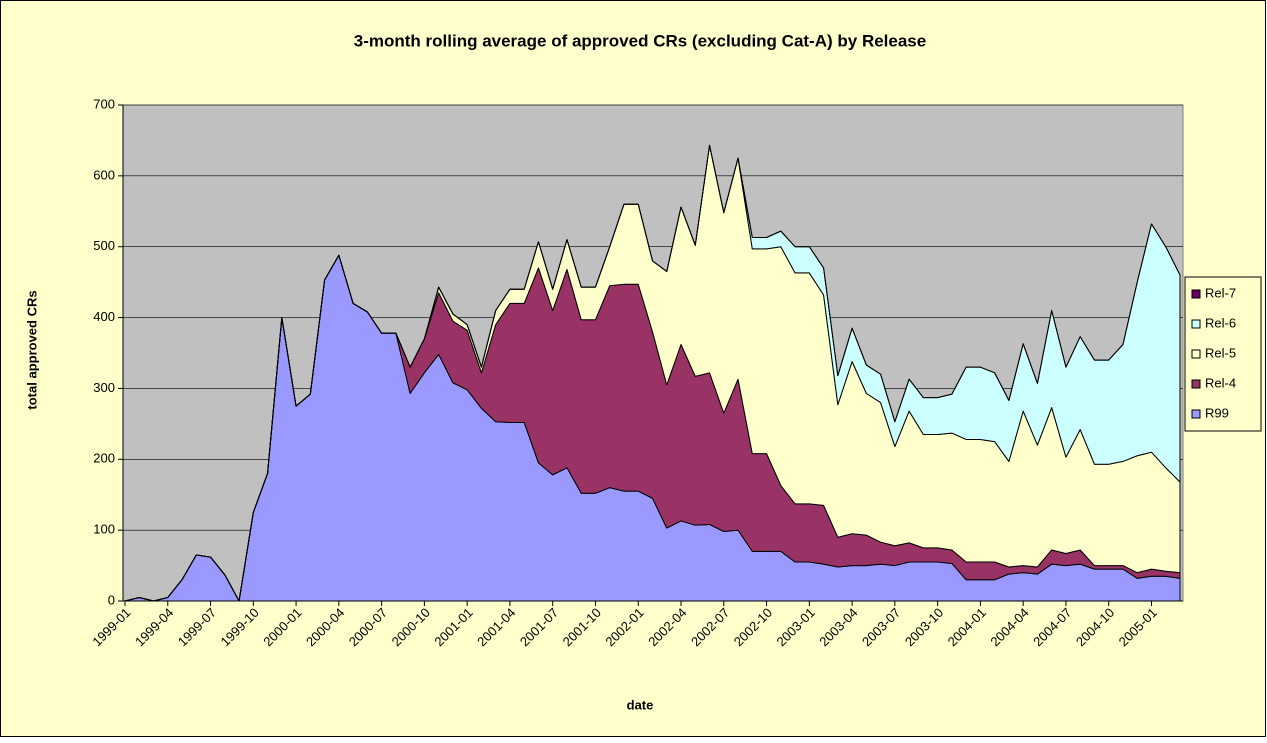 This screenshot has width=1267, height=743. Describe the element at coordinates (104, 529) in the screenshot. I see `y-tick-label: 100` at that location.